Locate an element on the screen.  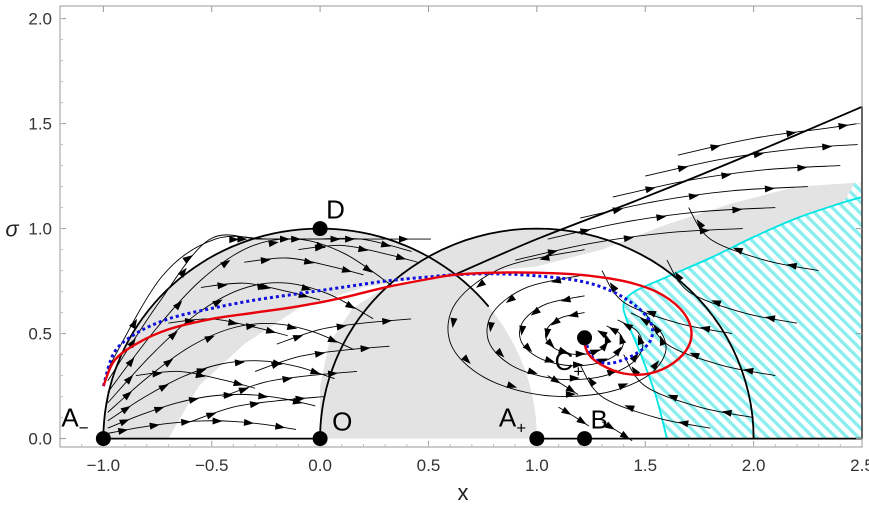
point-d is located at coordinates (320, 229).